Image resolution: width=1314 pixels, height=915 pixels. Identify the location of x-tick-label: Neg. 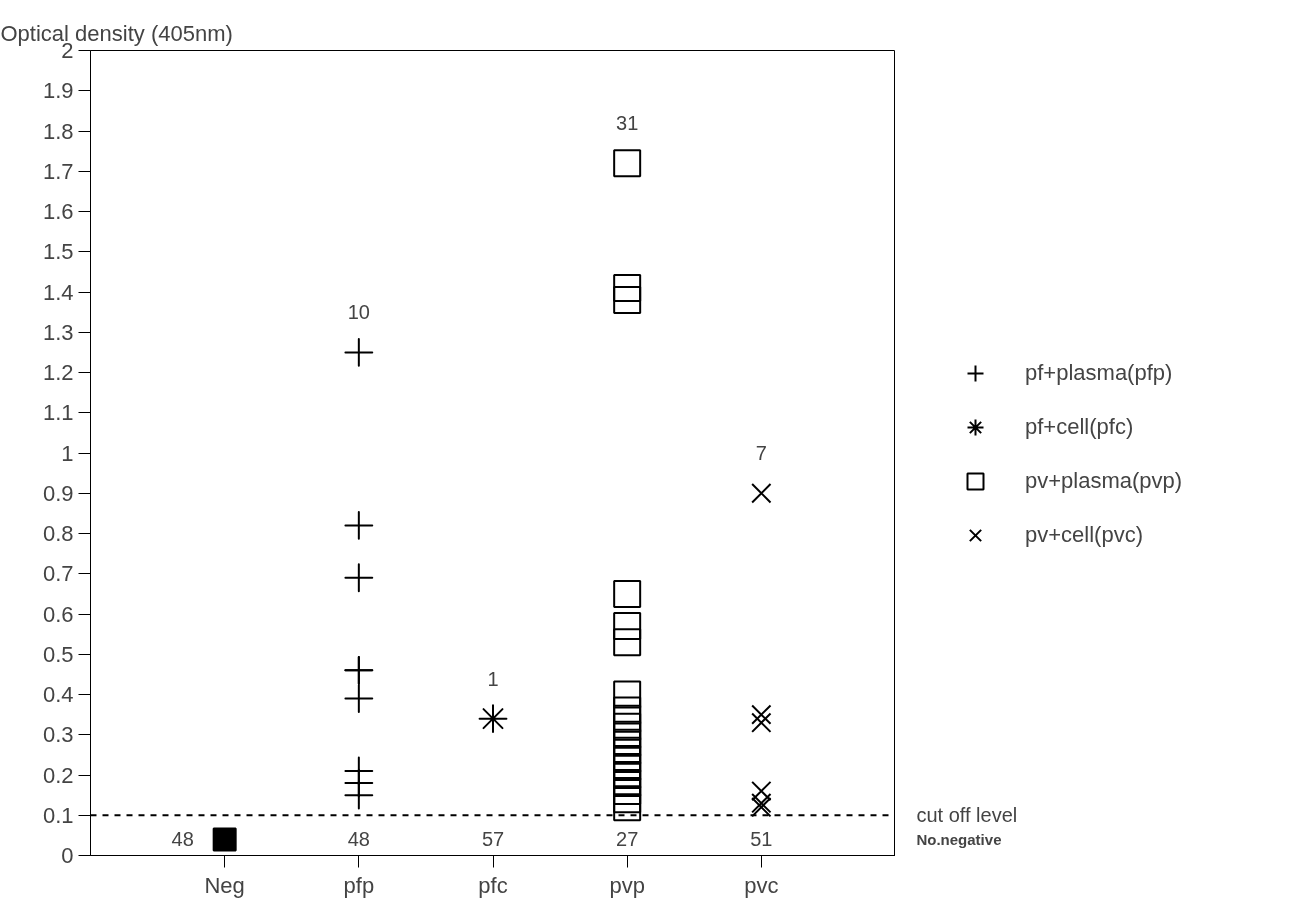
(224, 885).